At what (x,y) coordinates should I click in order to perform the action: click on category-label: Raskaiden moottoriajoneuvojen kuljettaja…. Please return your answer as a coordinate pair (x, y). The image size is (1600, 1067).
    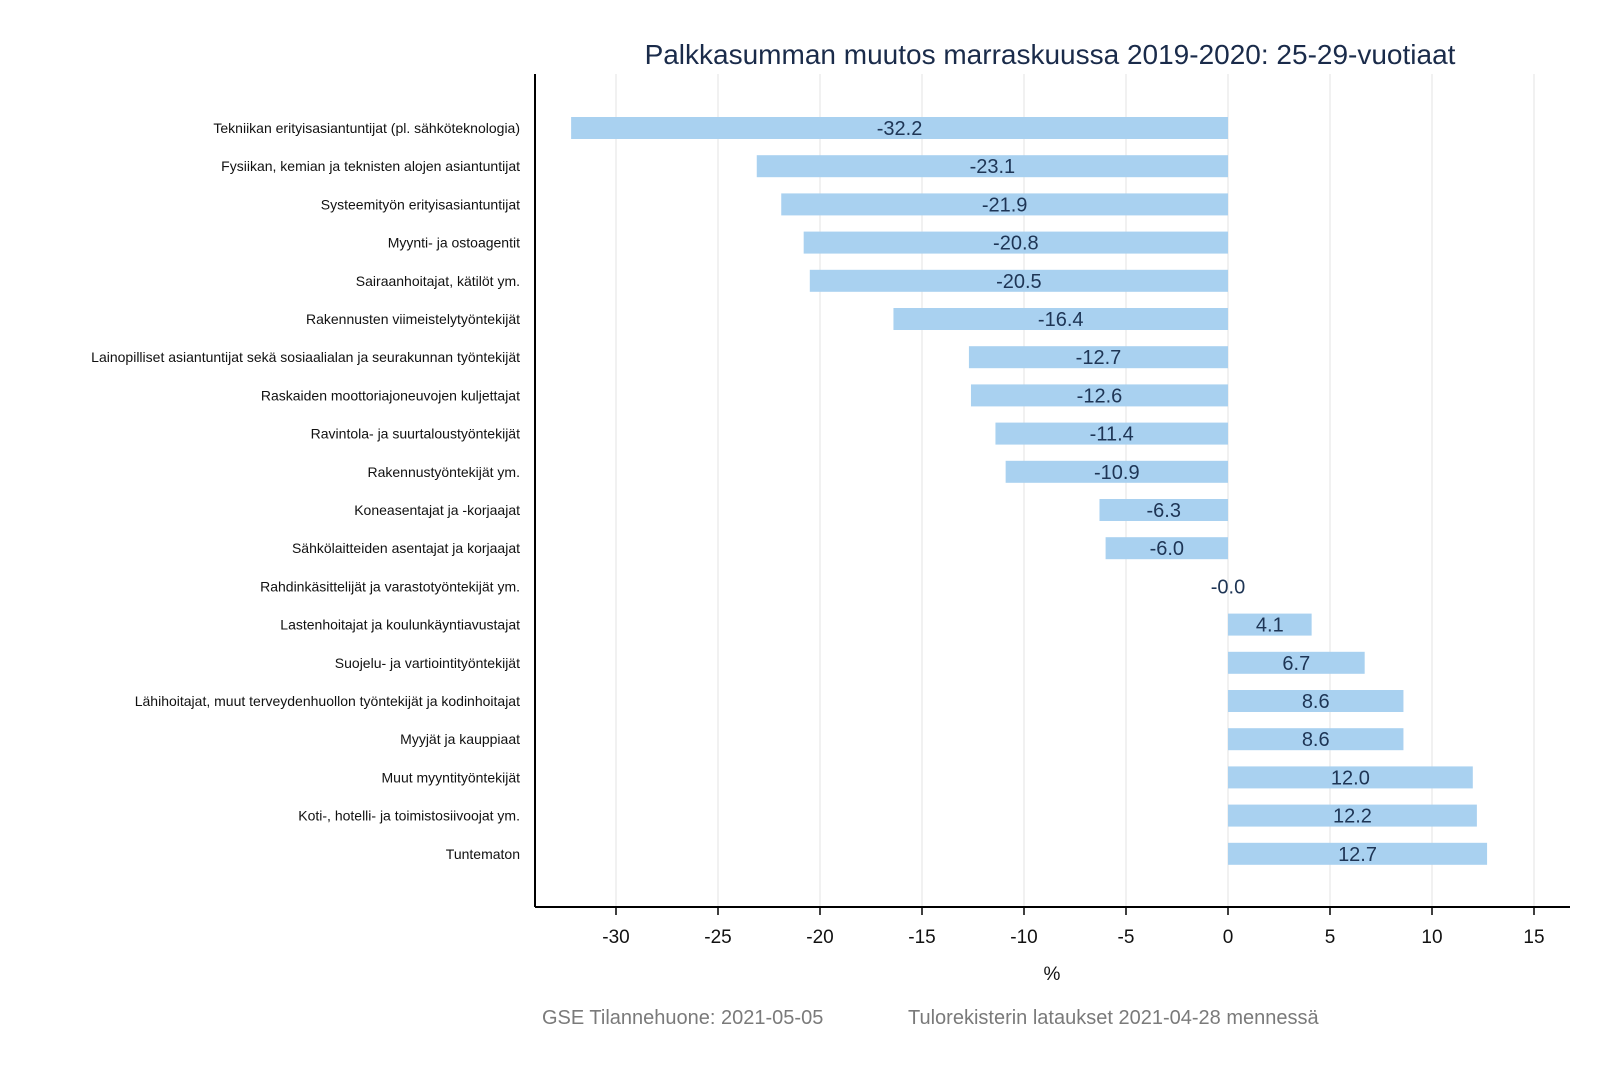
    Looking at the image, I should click on (390, 395).